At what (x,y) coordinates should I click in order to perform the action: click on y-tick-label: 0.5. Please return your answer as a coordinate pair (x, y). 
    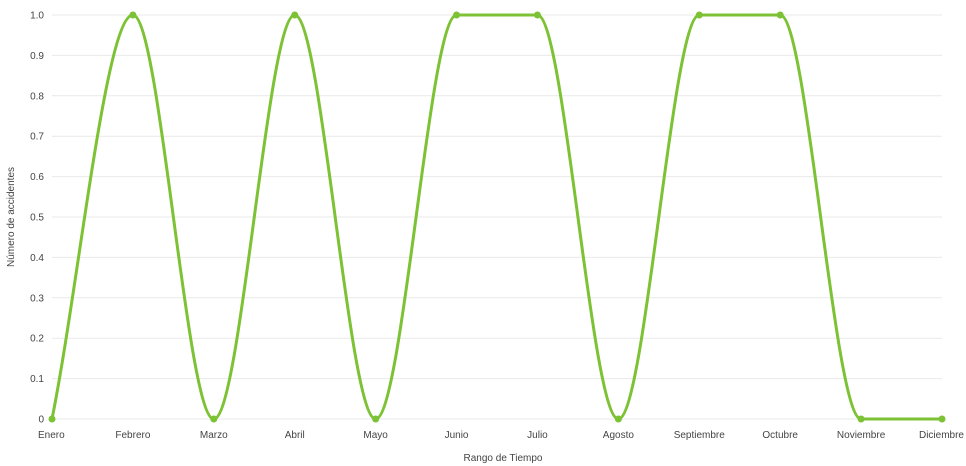
    Looking at the image, I should click on (37, 218).